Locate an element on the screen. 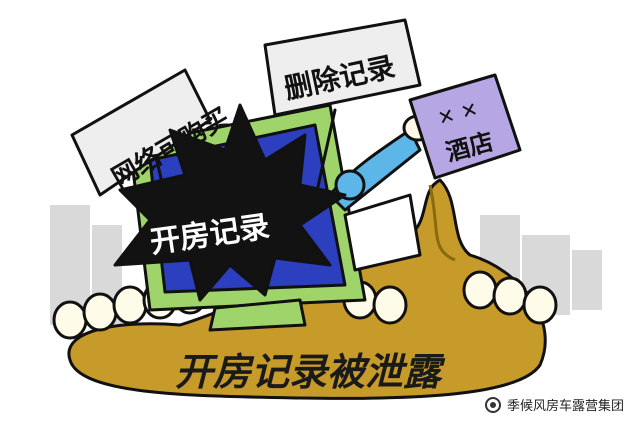 The height and width of the screenshot is (430, 640). paper-figure is located at coordinates (378, 220).